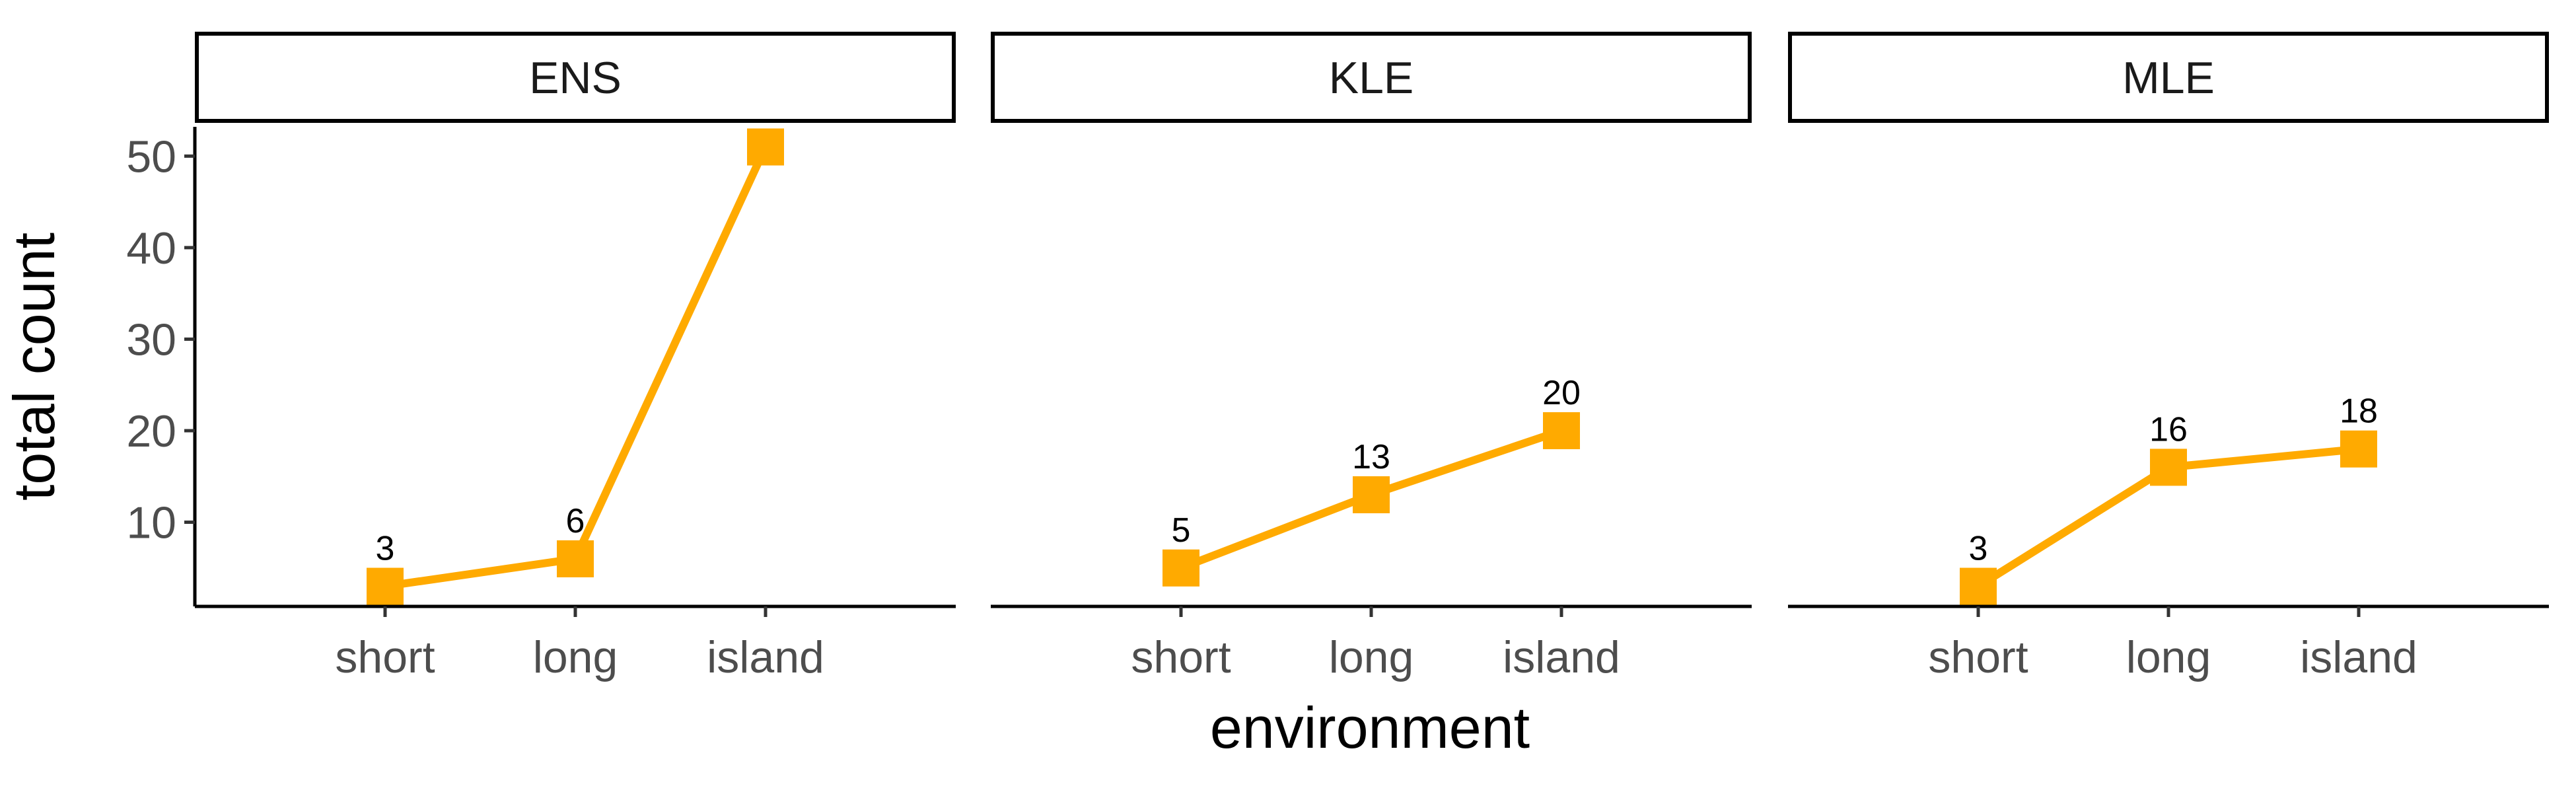 The height and width of the screenshot is (796, 2576). Describe the element at coordinates (151, 431) in the screenshot. I see `y-tick-label: 20` at that location.